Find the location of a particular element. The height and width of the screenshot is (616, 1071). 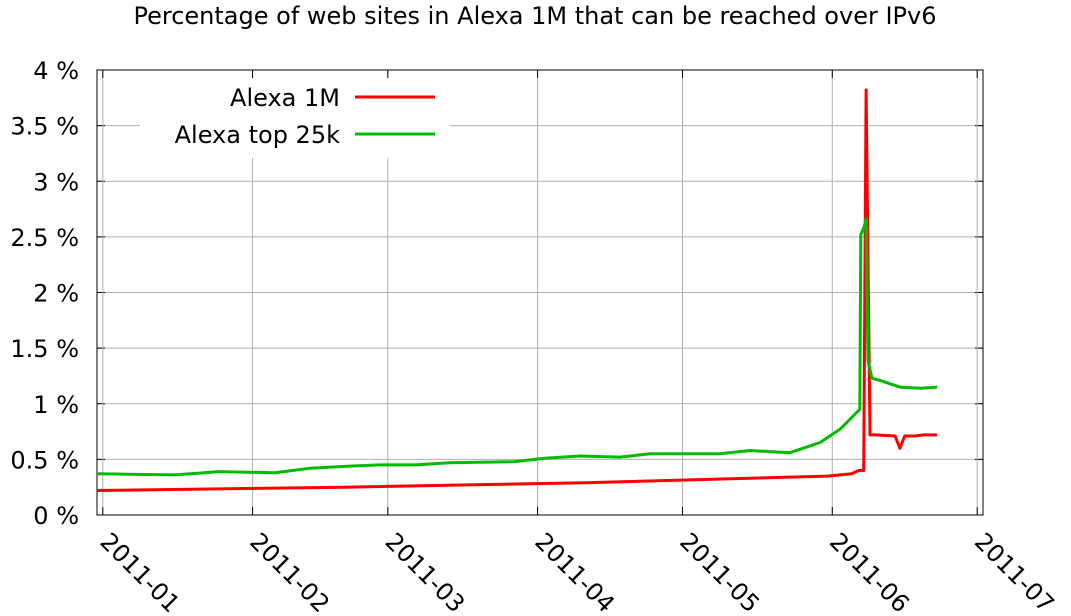

x-tick-label: 2011-05 is located at coordinates (719, 571).